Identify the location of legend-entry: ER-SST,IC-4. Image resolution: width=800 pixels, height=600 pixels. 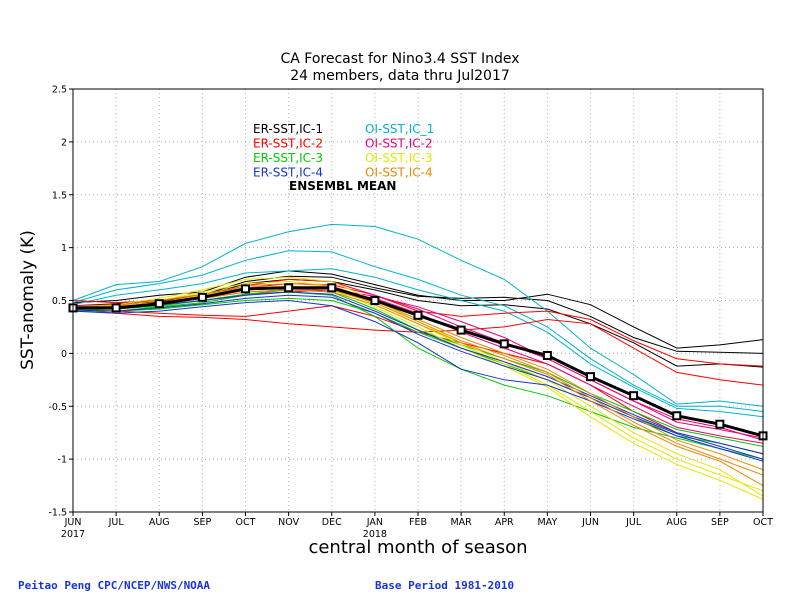
(288, 173).